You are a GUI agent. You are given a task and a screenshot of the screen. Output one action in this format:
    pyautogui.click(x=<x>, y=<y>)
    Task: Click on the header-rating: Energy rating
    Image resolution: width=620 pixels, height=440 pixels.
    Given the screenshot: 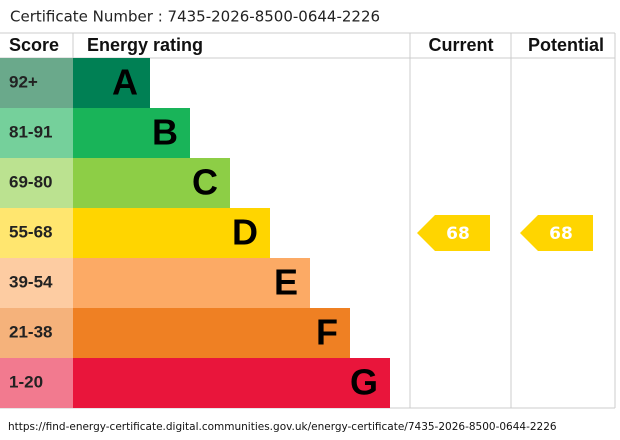 What is the action you would take?
    pyautogui.click(x=145, y=45)
    